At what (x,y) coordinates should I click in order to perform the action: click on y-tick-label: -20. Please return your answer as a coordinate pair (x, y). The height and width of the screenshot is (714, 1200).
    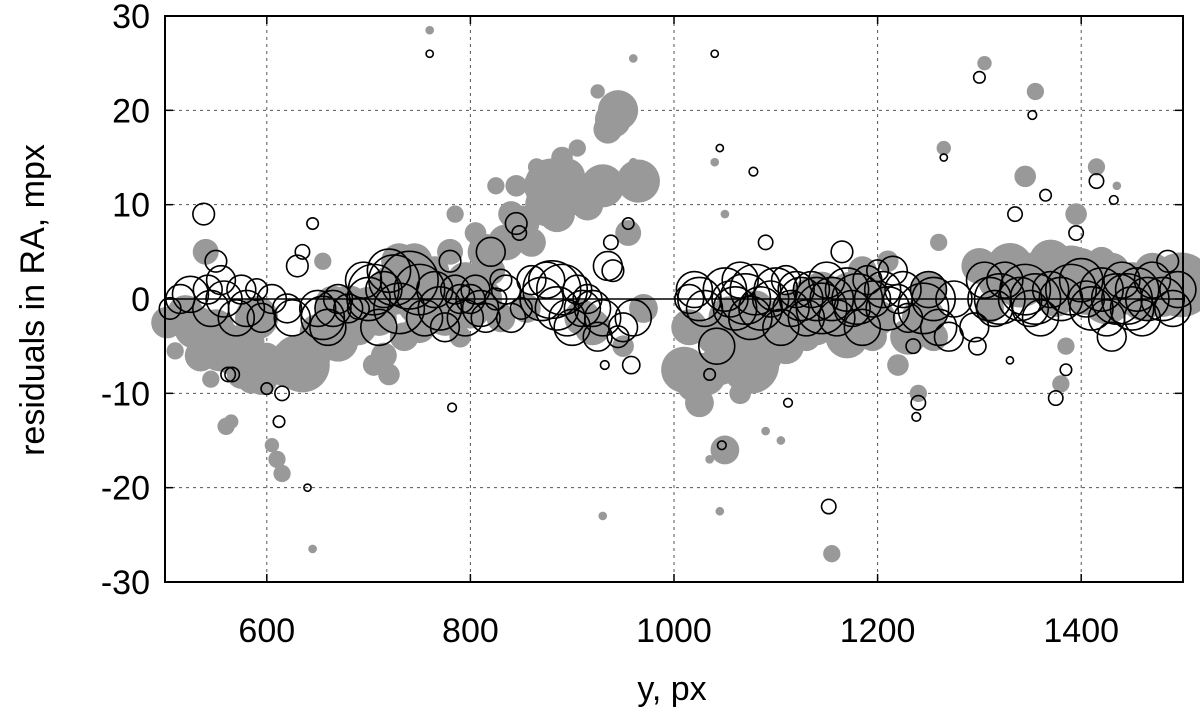
    Looking at the image, I should click on (125, 489).